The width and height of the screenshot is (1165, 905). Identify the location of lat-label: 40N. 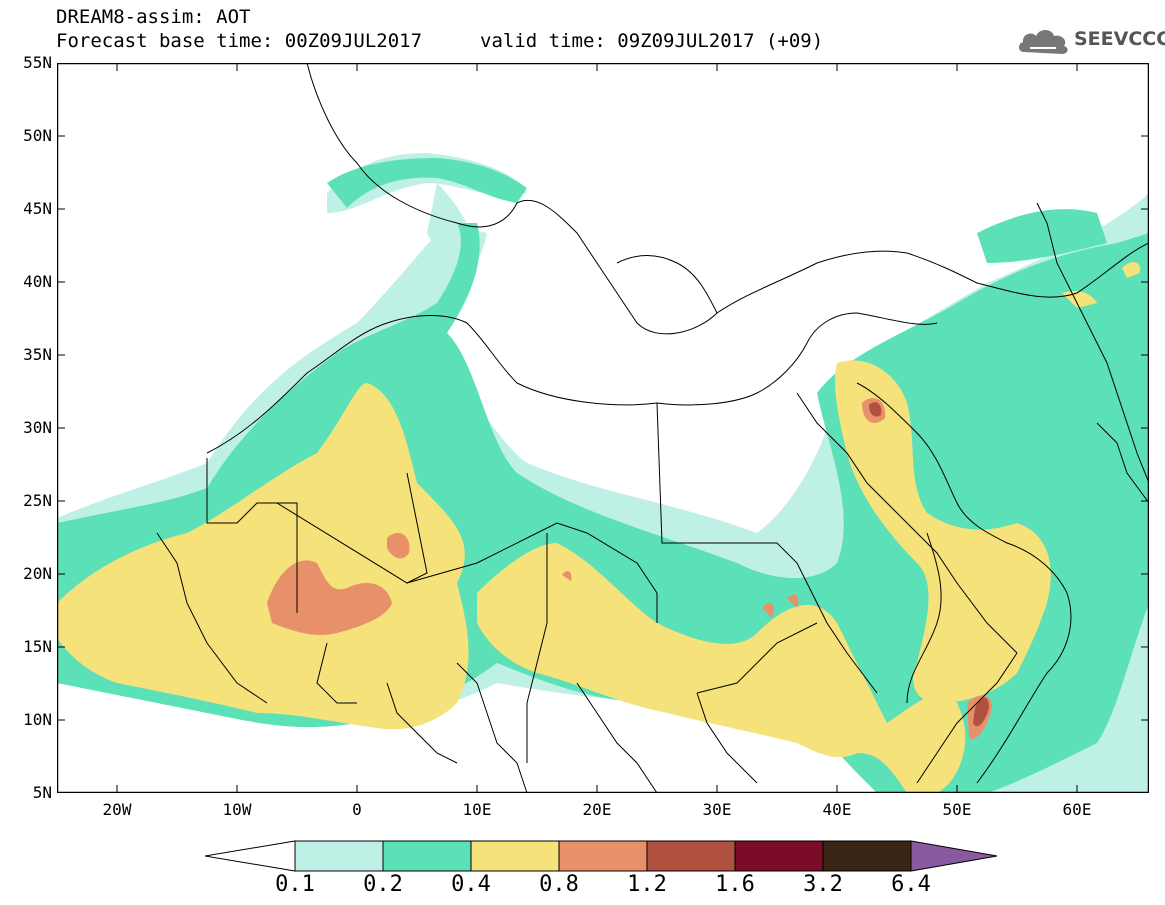
(37, 281).